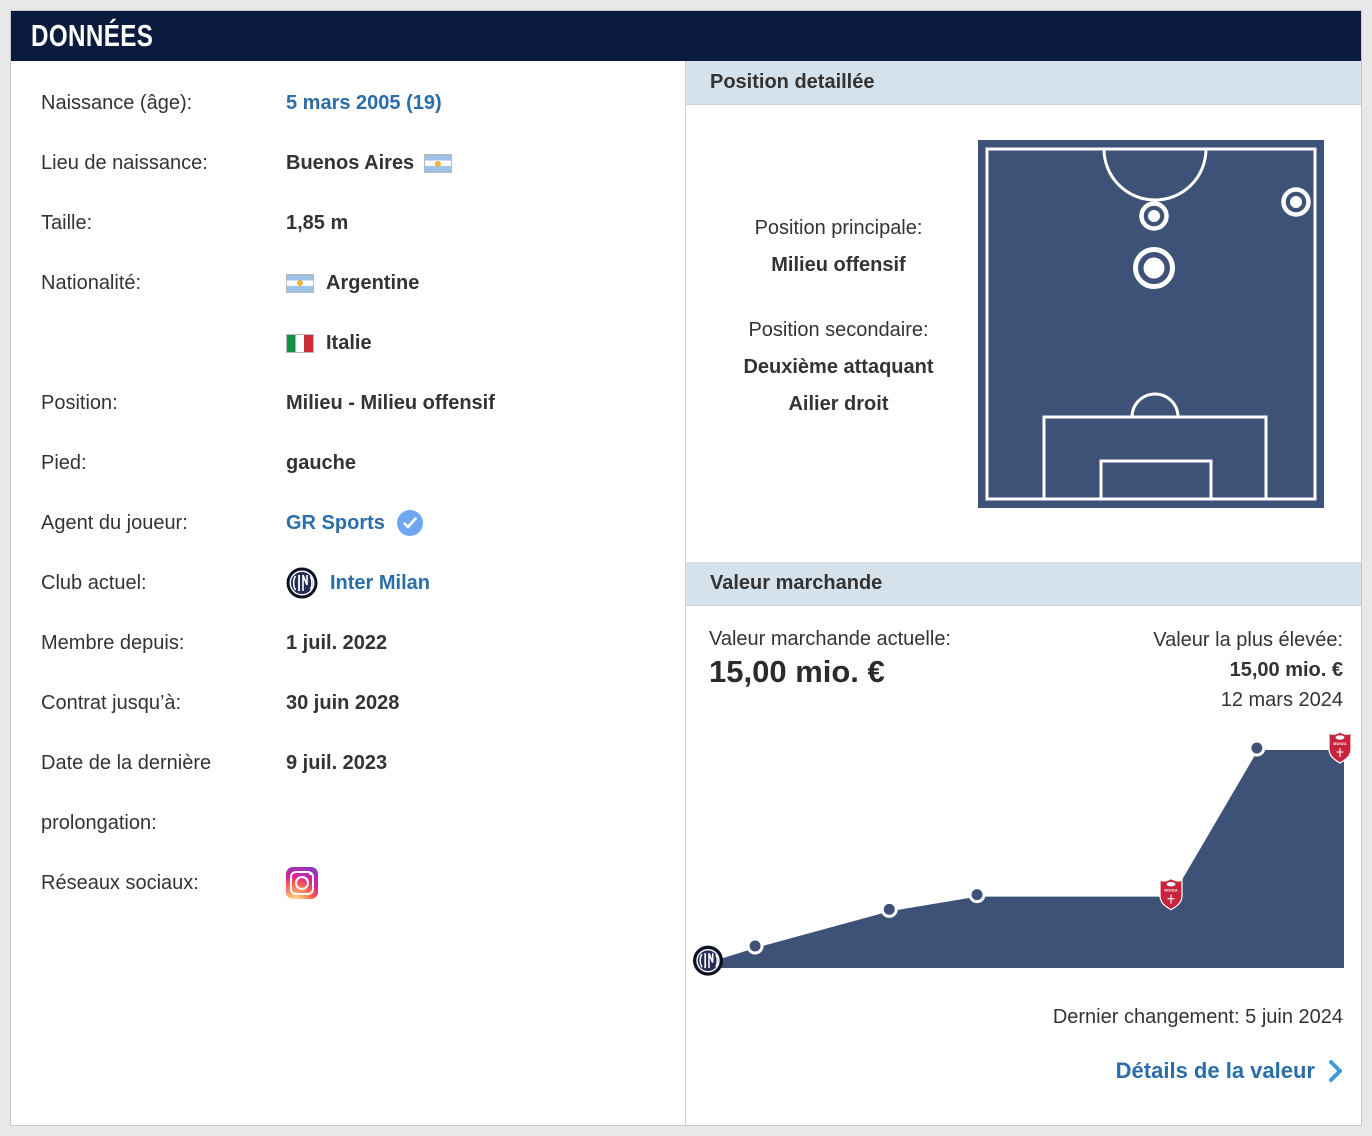 Image resolution: width=1372 pixels, height=1136 pixels. Describe the element at coordinates (796, 583) in the screenshot. I see `market-value-section-title: Valeur marchande` at that location.